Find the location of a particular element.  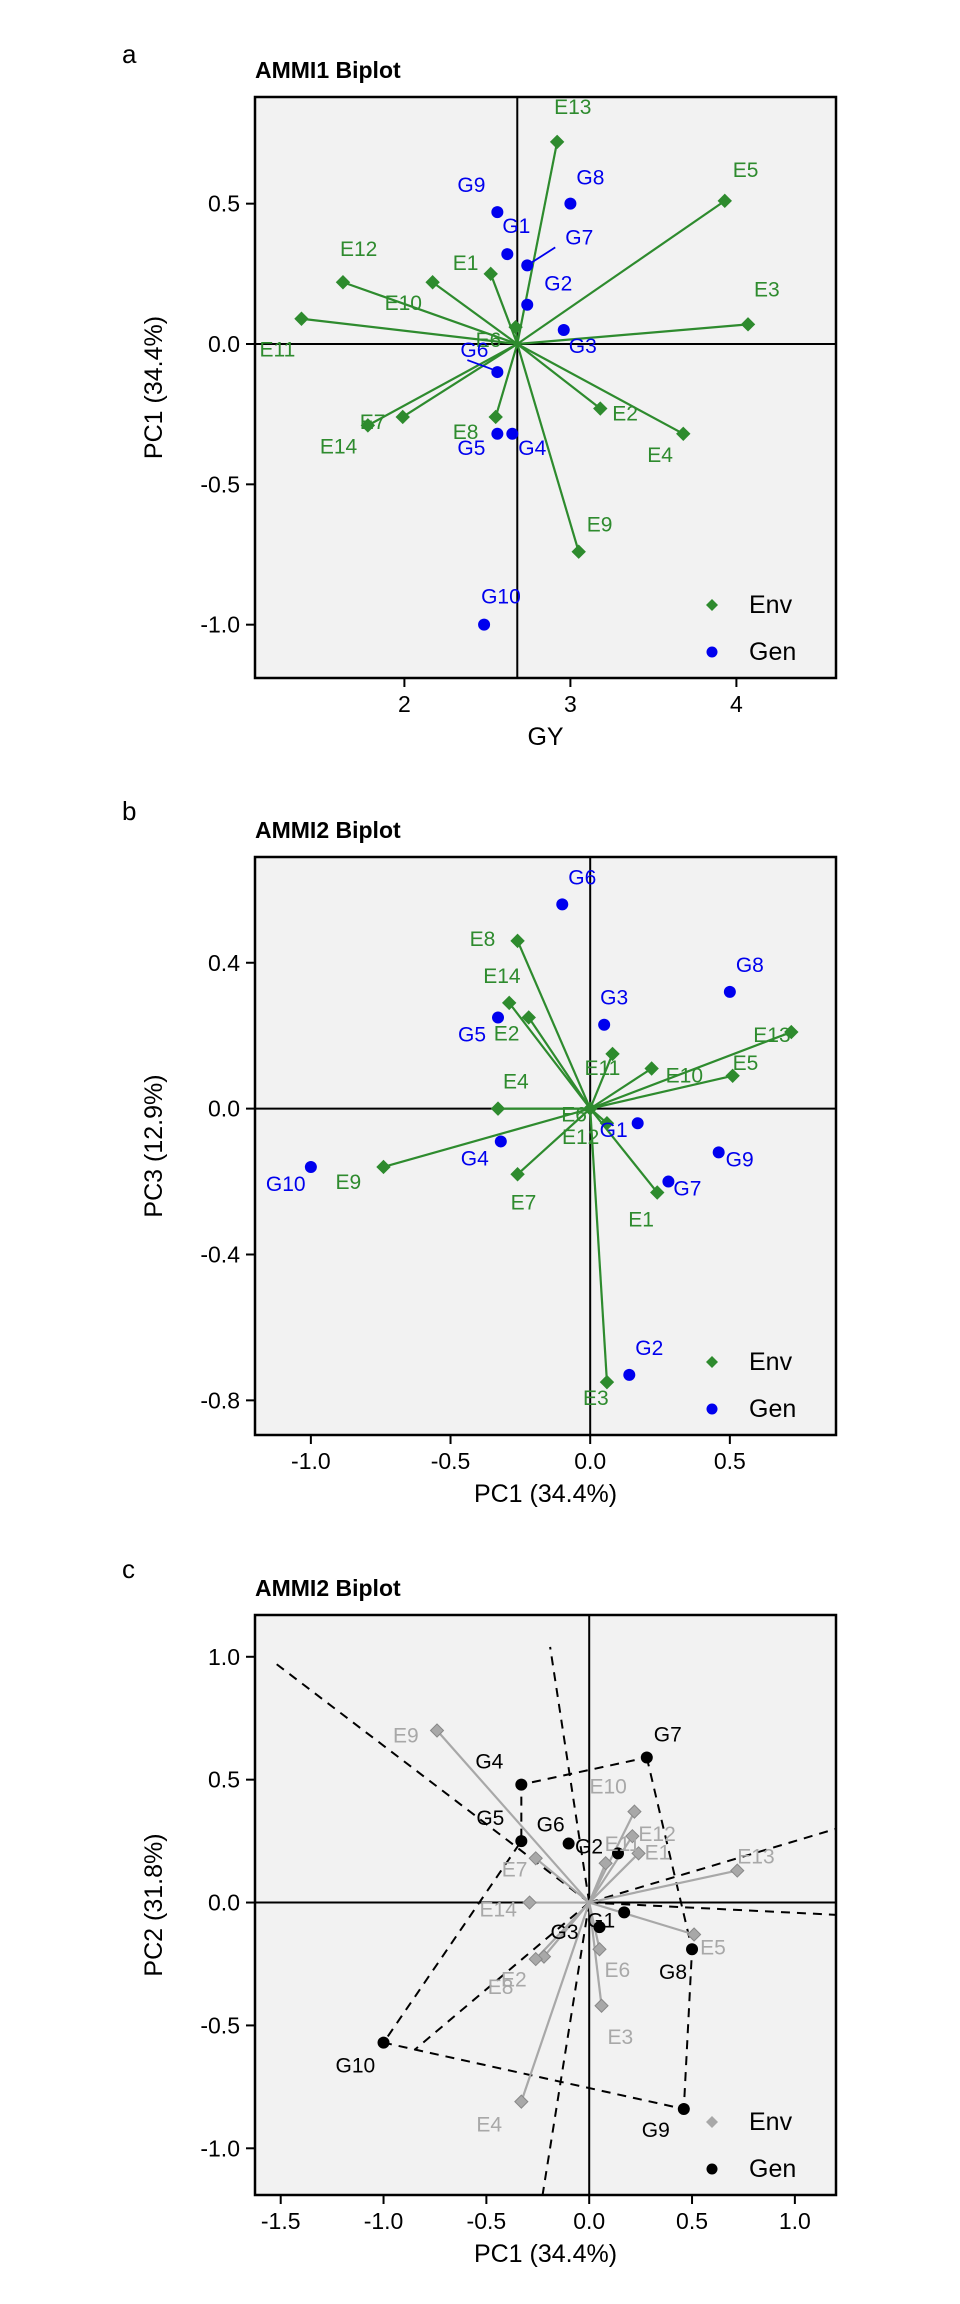

gen-marker-g5 is located at coordinates (521, 1841).